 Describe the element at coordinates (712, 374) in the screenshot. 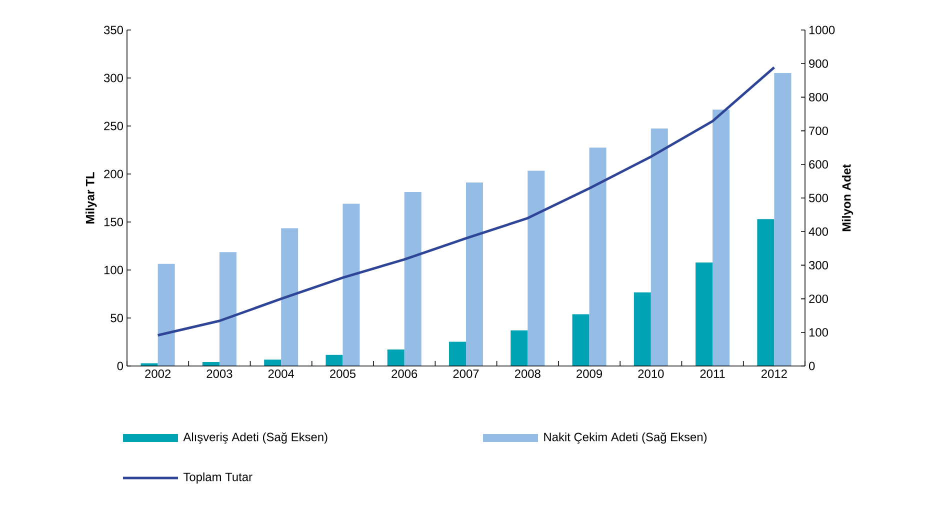

I see `x-tick-label: 2011` at that location.